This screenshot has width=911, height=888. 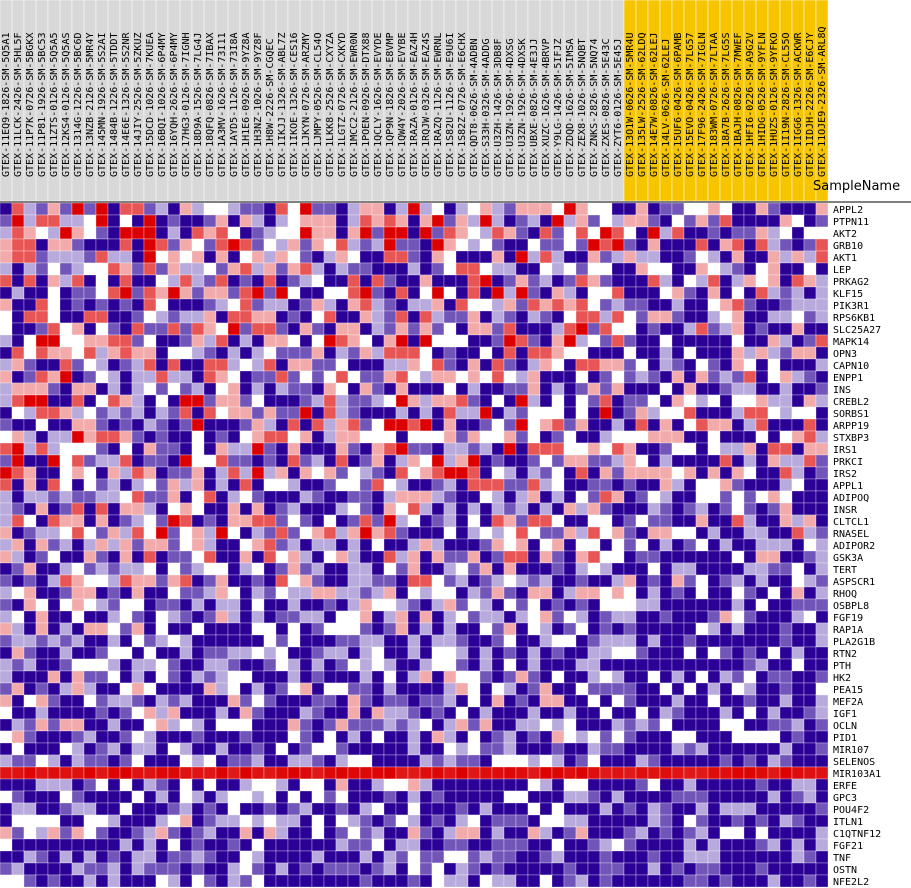 What do you see at coordinates (842, 666) in the screenshot?
I see `row-label: PTH` at bounding box center [842, 666].